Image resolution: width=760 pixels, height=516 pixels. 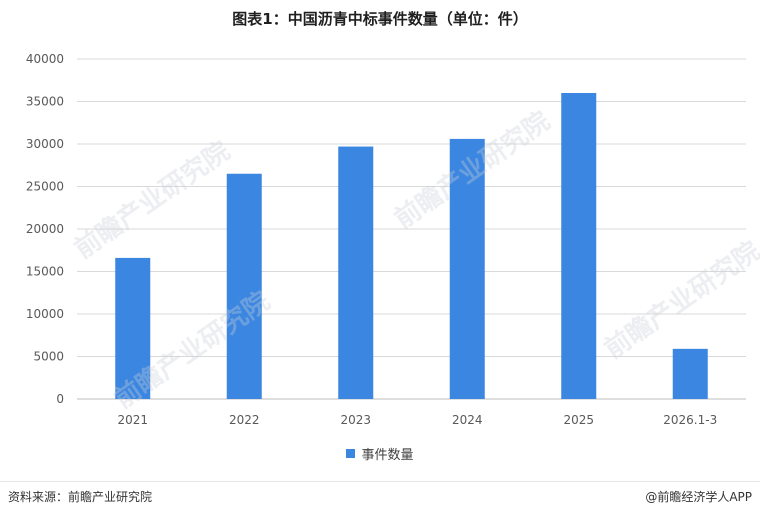 I want to click on y-tick-label: 15000, so click(x=45, y=272).